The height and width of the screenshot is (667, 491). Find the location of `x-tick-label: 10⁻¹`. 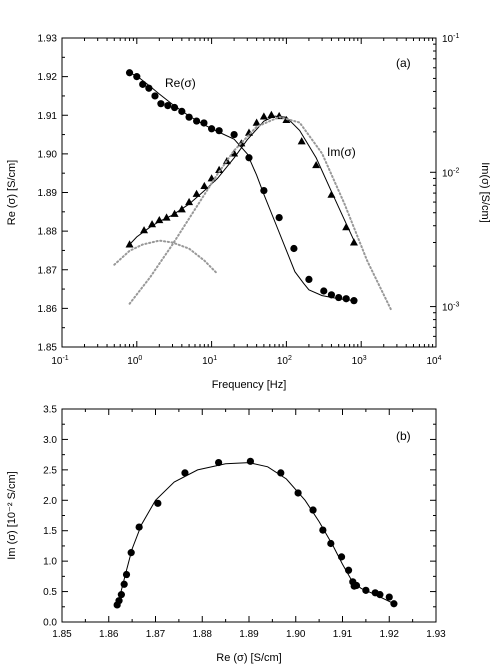

x-tick-label: 10⁻¹ is located at coordinates (59, 361).